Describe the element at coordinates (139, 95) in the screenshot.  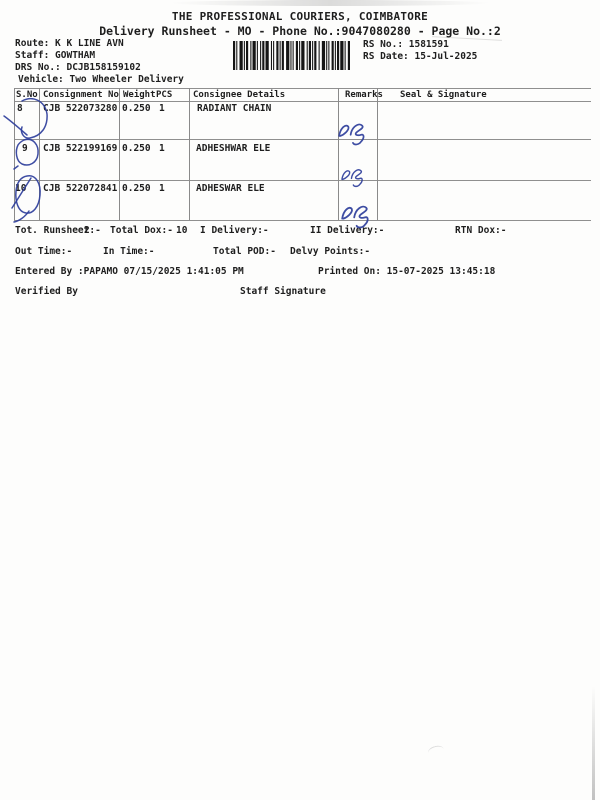
I see `col-header-weight: Weight` at that location.